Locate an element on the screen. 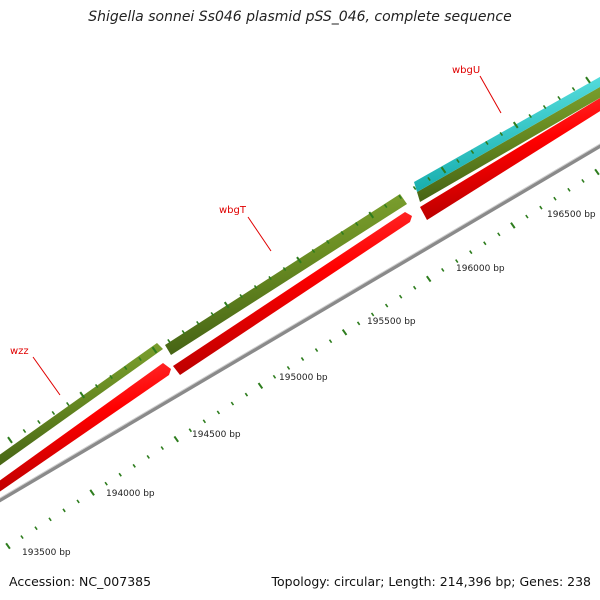 This screenshot has width=600, height=600. wzz-leader-line is located at coordinates (46, 376).